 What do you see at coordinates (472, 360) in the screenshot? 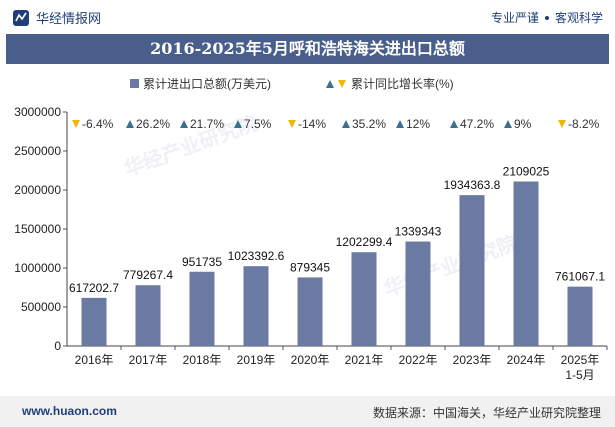
I see `x-tick-label: 2023年` at bounding box center [472, 360].